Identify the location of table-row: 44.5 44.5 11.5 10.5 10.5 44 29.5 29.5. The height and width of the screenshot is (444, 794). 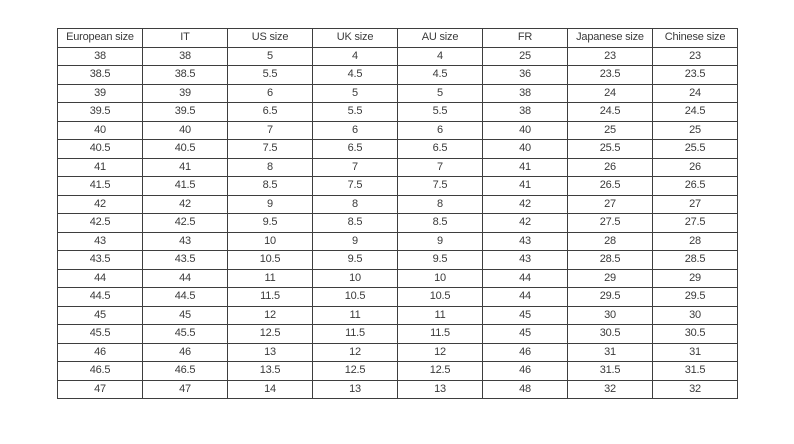
(397, 297).